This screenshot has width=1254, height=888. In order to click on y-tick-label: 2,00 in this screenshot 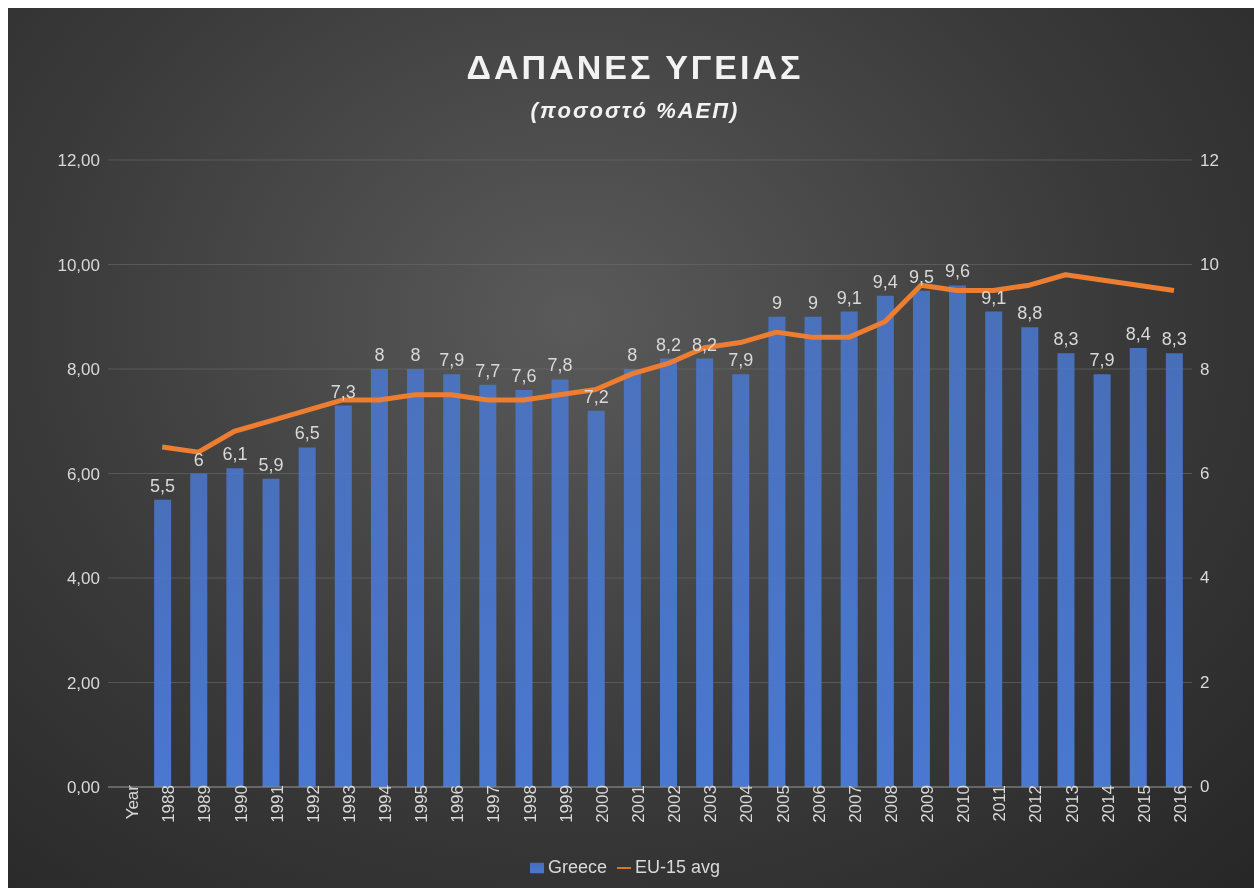, I will do `click(83, 683)`.